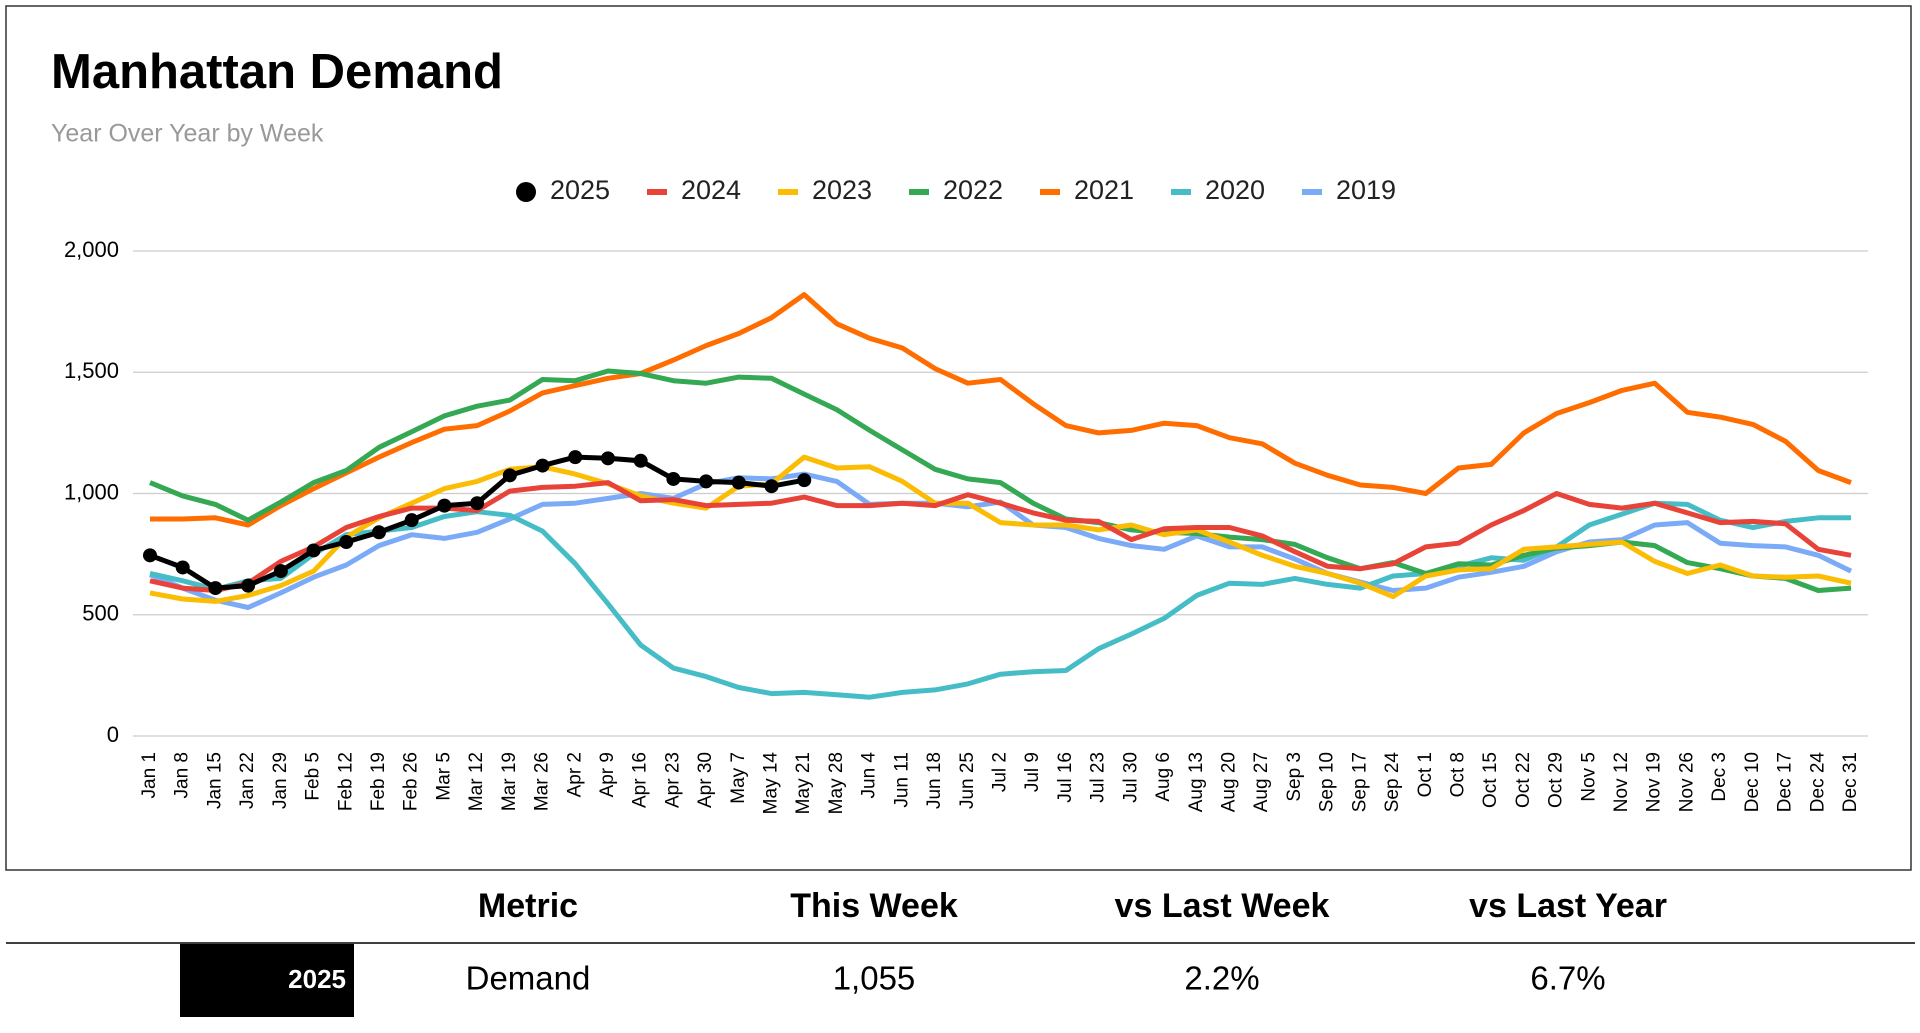 The height and width of the screenshot is (1033, 1920). Describe the element at coordinates (1785, 782) in the screenshot. I see `x-tick-label: Dec 17` at that location.